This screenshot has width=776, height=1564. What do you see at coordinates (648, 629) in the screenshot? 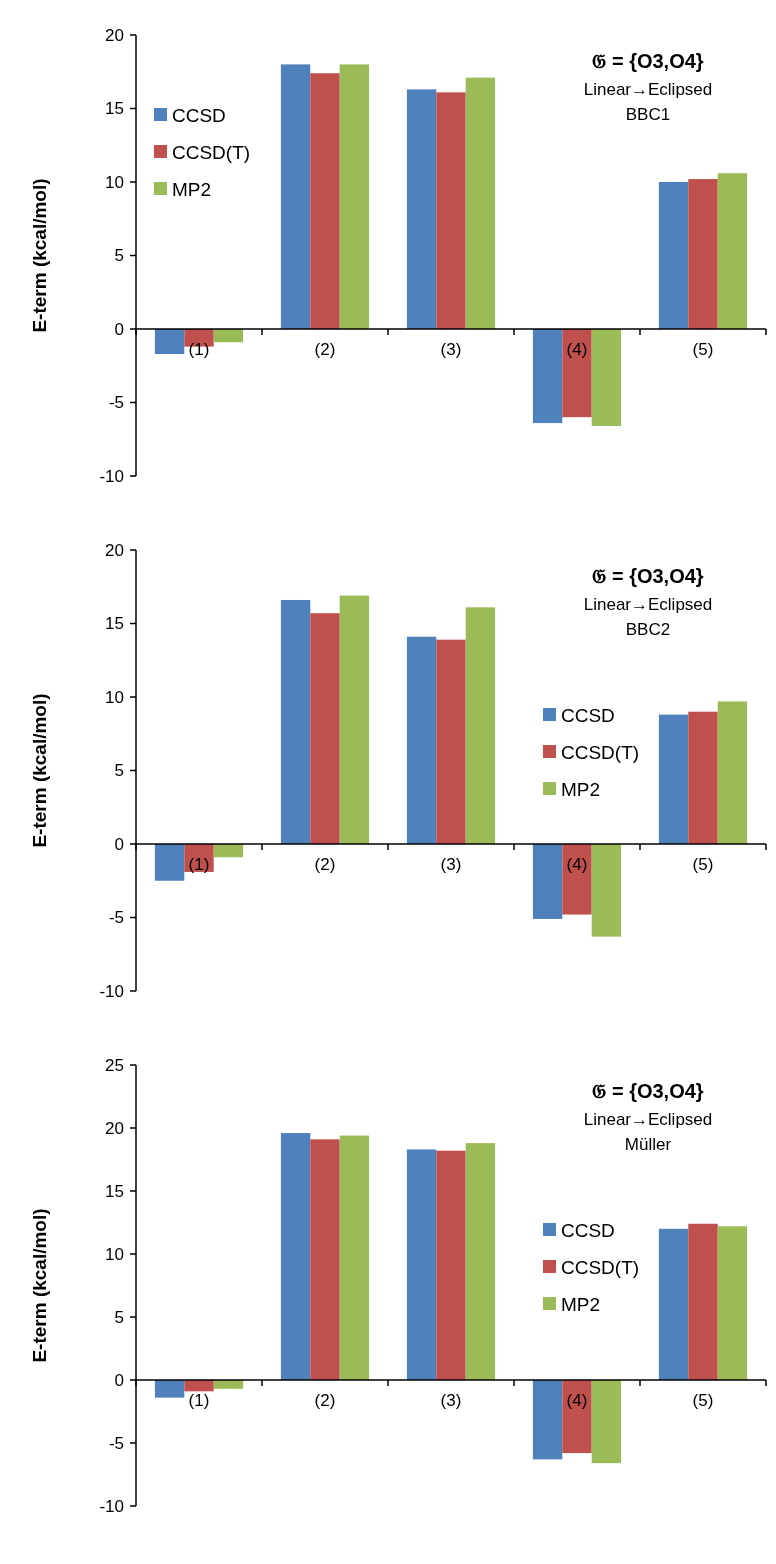
I see `annotation: BBC2` at bounding box center [648, 629].